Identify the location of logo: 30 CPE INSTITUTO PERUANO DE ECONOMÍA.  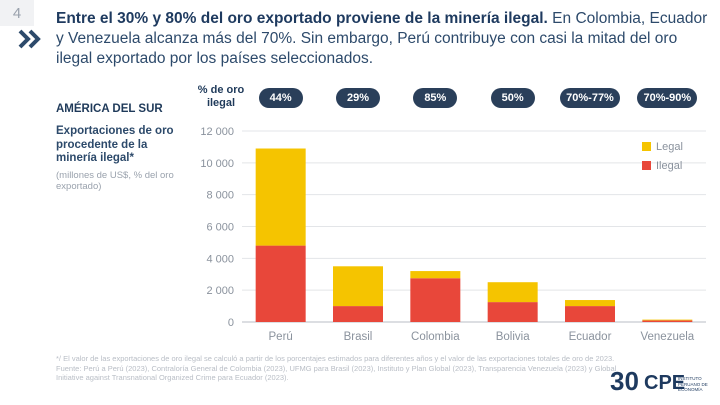
(660, 382).